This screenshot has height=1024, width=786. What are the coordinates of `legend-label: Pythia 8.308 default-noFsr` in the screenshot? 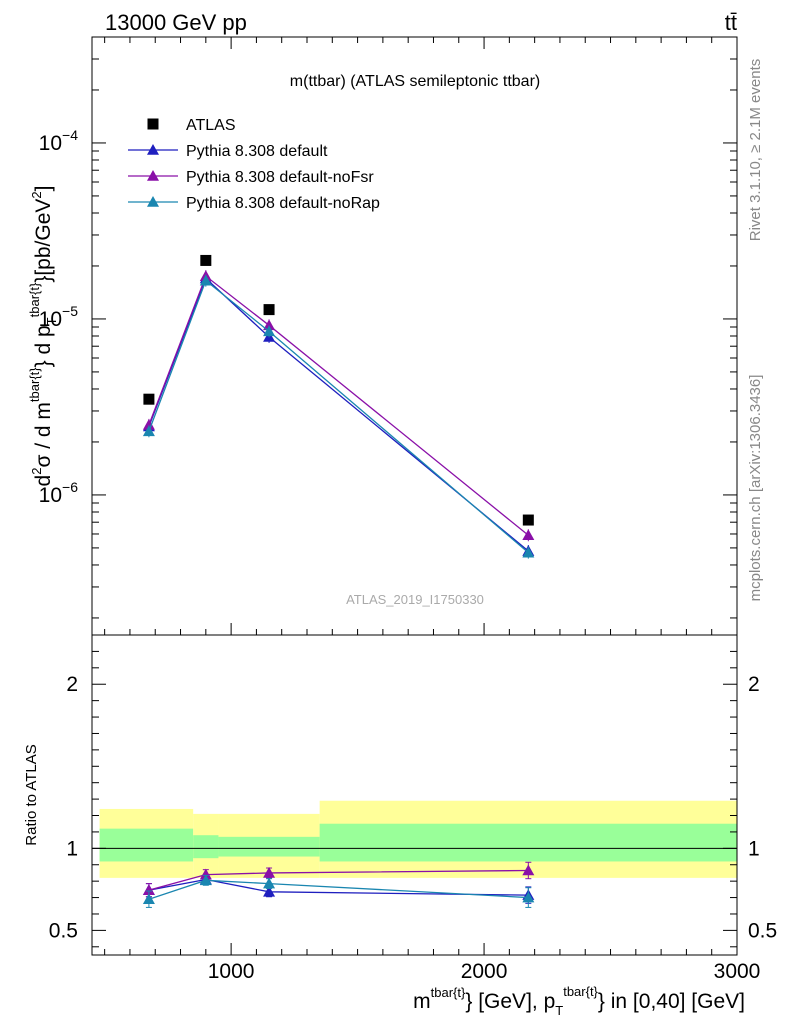 It's located at (280, 177).